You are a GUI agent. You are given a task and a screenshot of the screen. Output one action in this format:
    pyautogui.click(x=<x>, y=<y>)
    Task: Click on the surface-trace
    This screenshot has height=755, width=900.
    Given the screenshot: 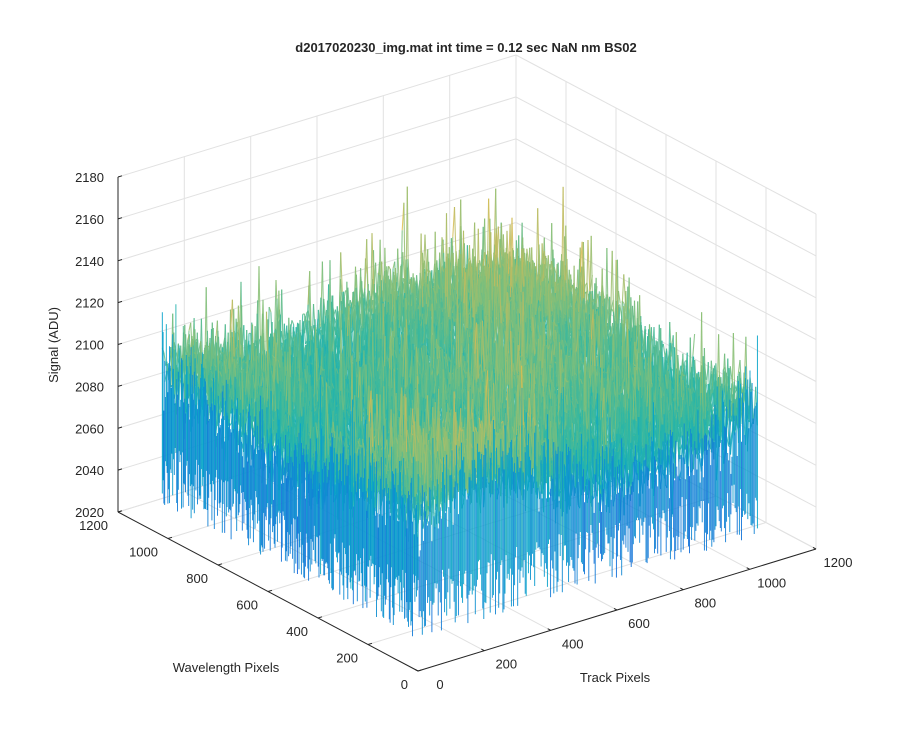 What is the action you would take?
    pyautogui.click(x=293, y=322)
    